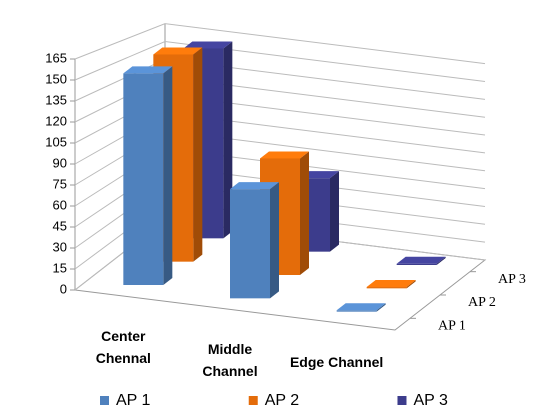 The height and width of the screenshot is (419, 538). What do you see at coordinates (282, 400) in the screenshot?
I see `legend-label: AP 2` at bounding box center [282, 400].